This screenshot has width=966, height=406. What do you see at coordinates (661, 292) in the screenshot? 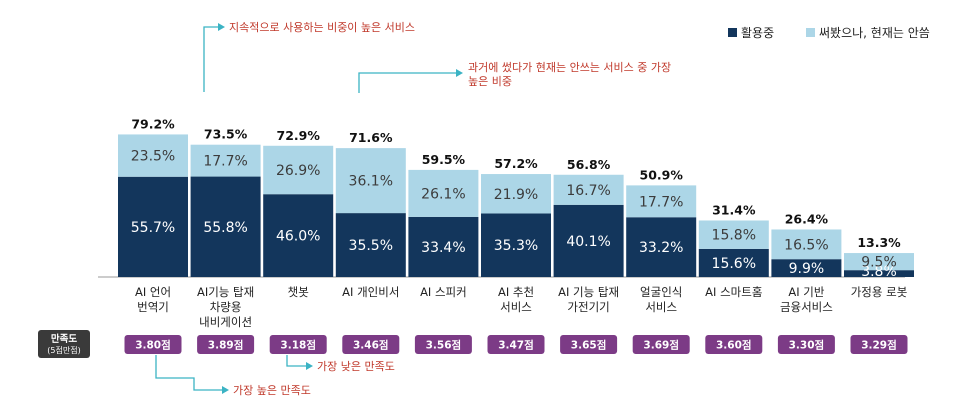
I see `x-tick-label: 얼굴인식` at bounding box center [661, 292].